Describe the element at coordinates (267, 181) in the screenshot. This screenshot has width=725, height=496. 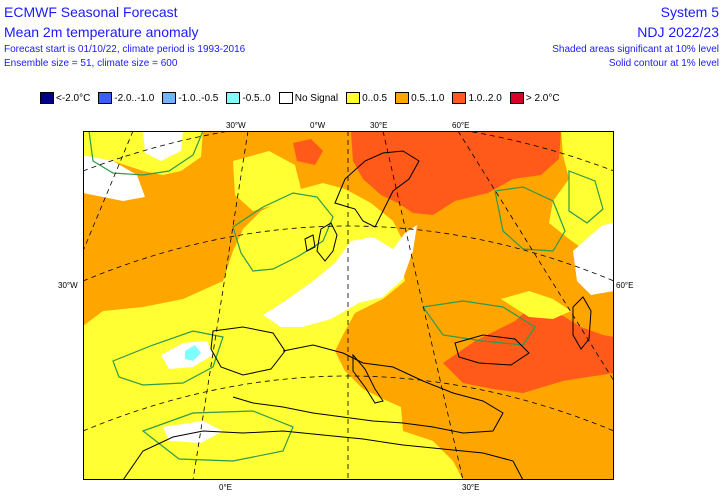
I see `anomaly-region-yellow-top` at that location.